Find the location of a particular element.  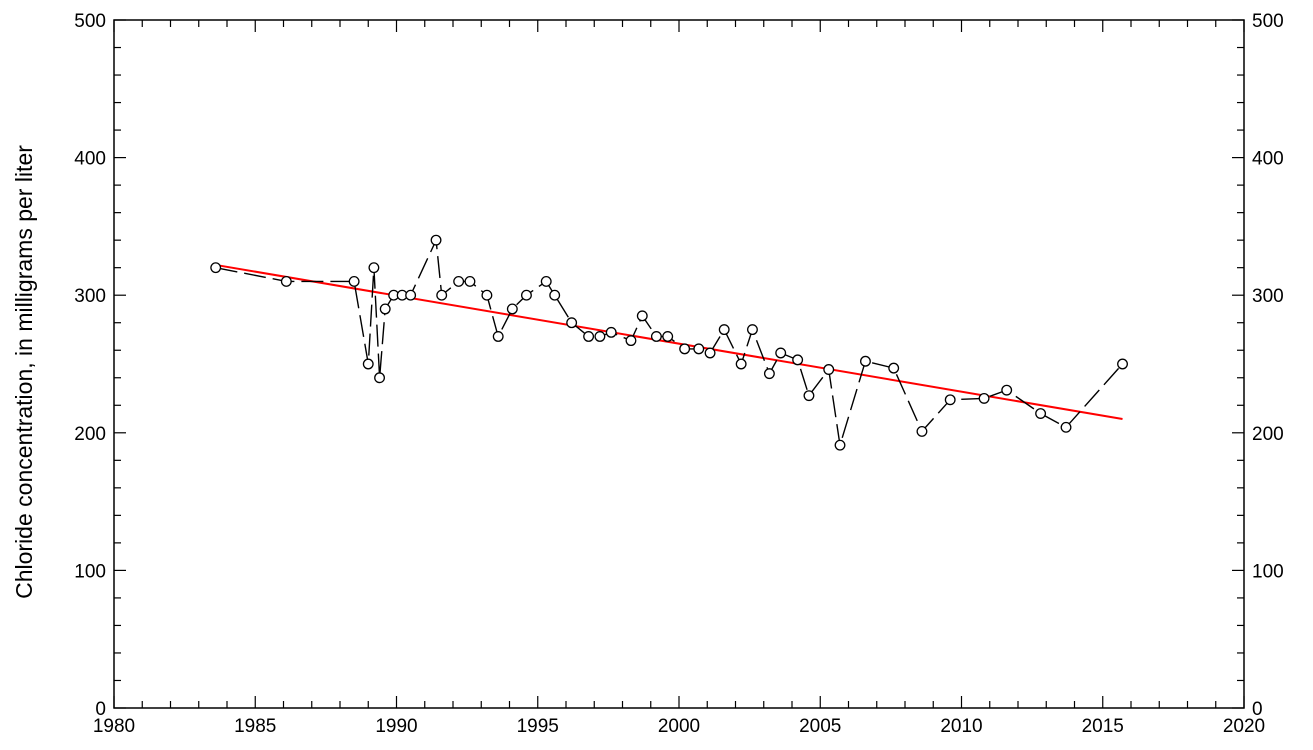

x-tick-label: 1995 is located at coordinates (538, 726).